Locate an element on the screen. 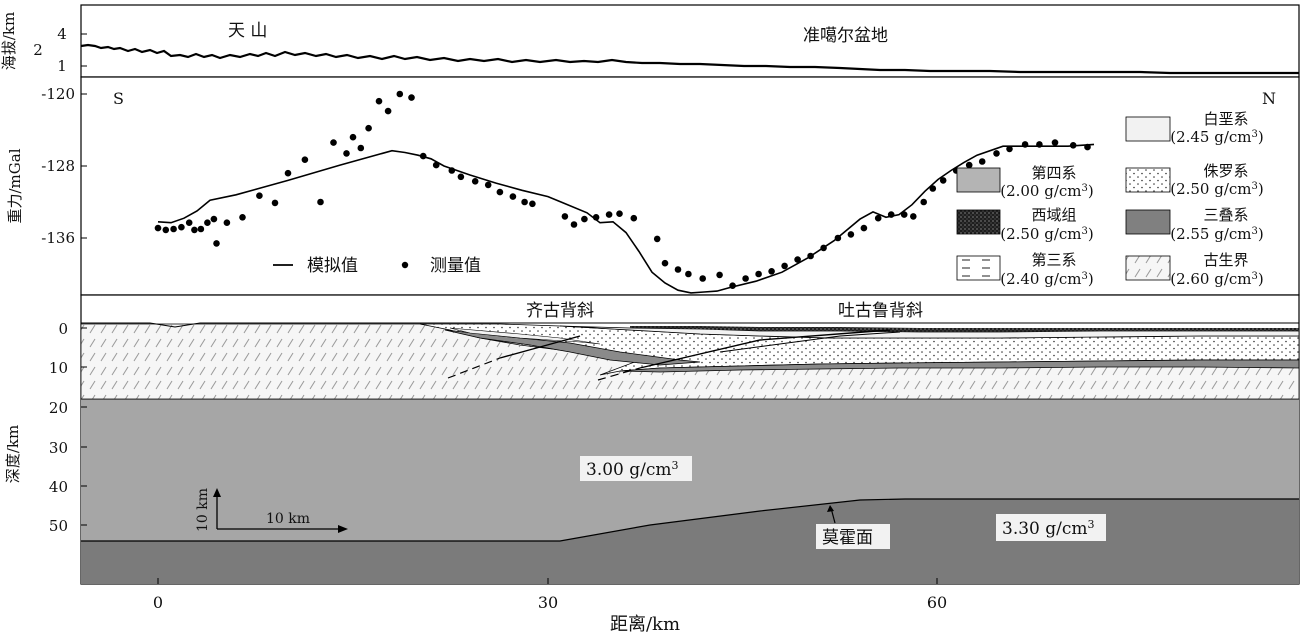 This screenshot has width=1307, height=636. svg-text: 3.00 g/cm3 is located at coordinates (632, 469).